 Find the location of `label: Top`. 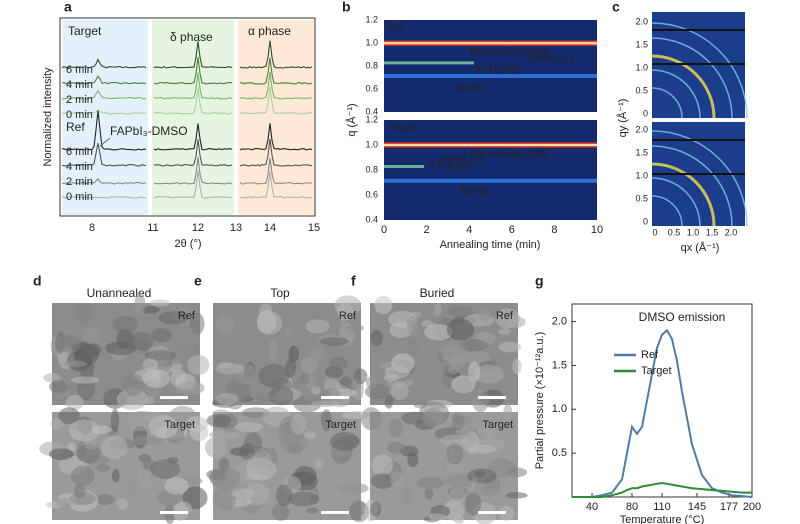

label: Top is located at coordinates (280, 293).